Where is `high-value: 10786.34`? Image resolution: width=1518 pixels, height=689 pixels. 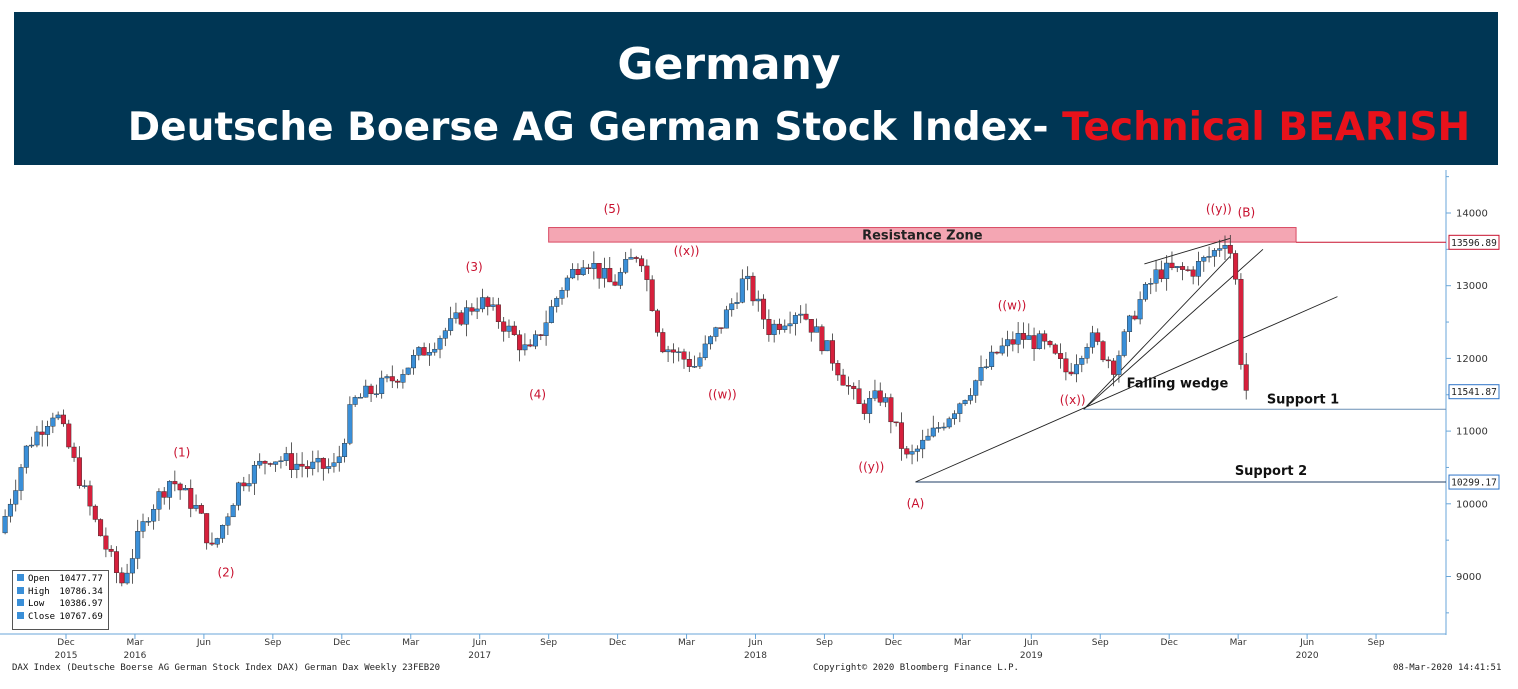
high-value: 10786.34 is located at coordinates (81, 591).